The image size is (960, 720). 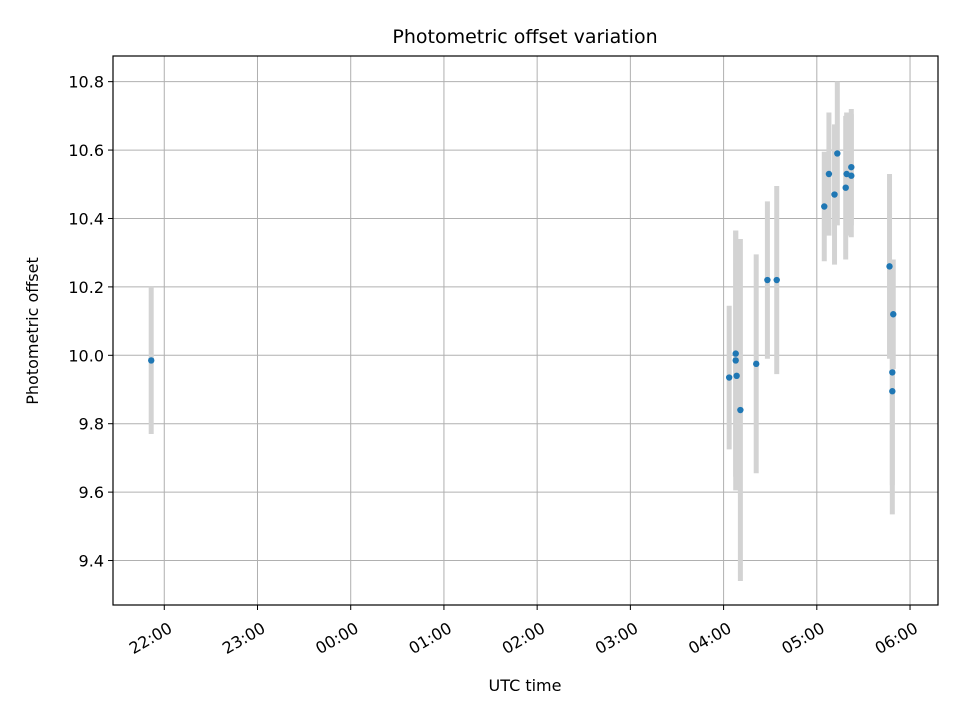 I want to click on y-tick-label: 9.8, so click(x=91, y=424).